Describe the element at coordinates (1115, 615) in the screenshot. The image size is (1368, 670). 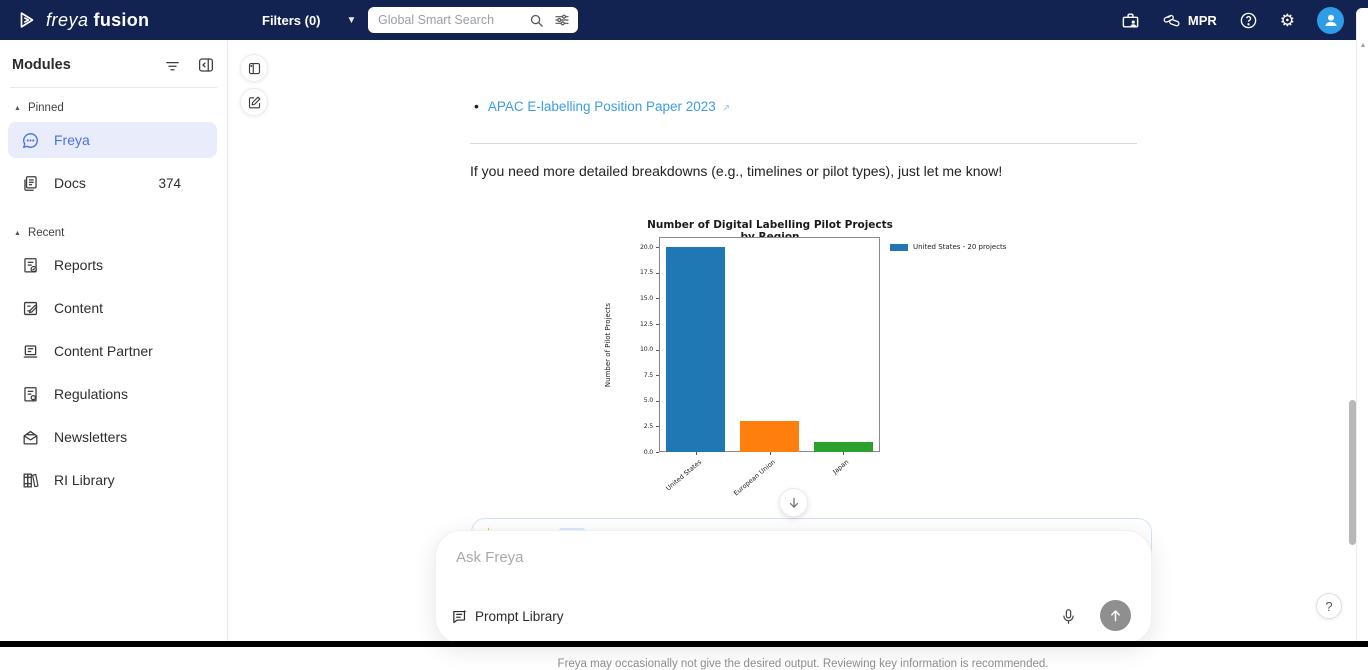
I see `send-button` at that location.